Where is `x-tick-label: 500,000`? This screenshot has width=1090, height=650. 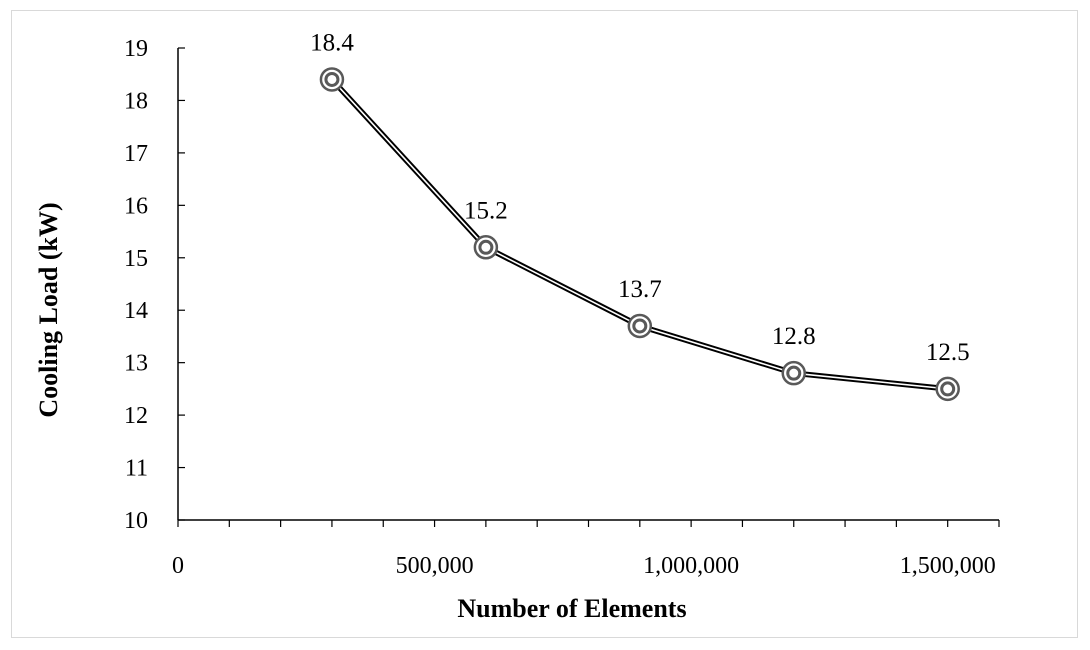 x-tick-label: 500,000 is located at coordinates (435, 566).